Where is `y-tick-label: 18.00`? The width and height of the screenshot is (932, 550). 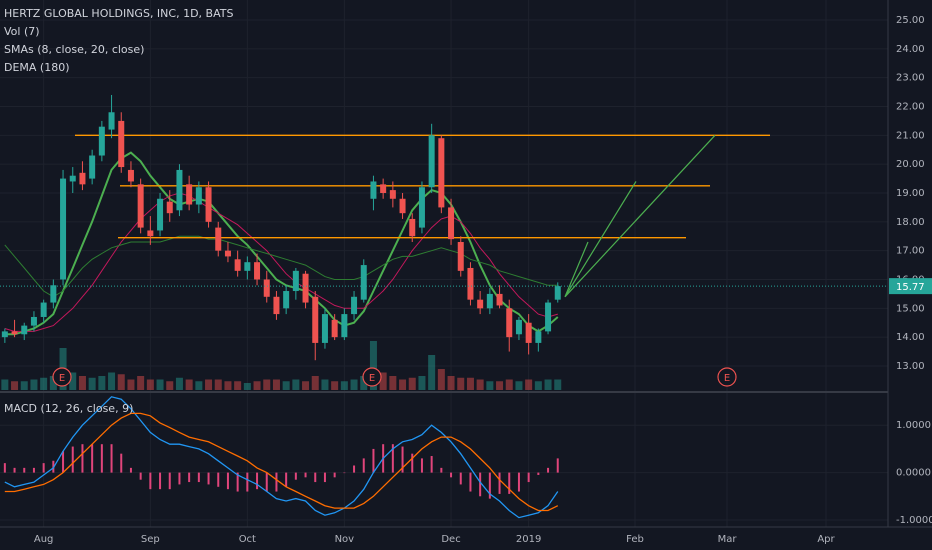 y-tick-label: 18.00 is located at coordinates (910, 222).